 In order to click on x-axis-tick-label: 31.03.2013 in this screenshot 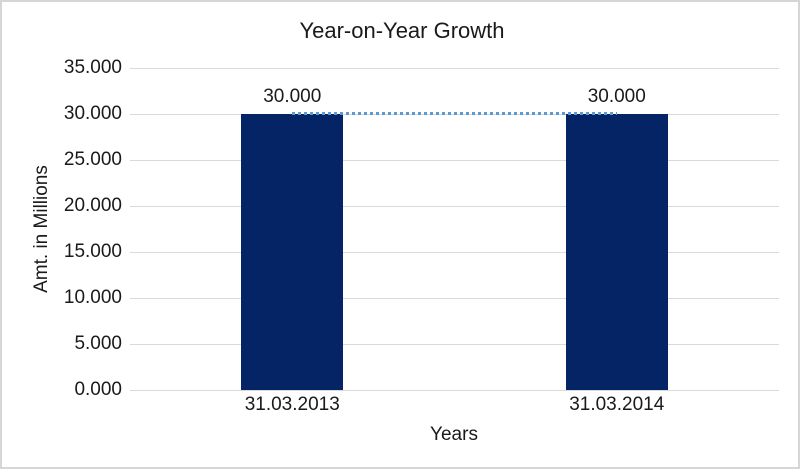, I will do `click(292, 404)`.